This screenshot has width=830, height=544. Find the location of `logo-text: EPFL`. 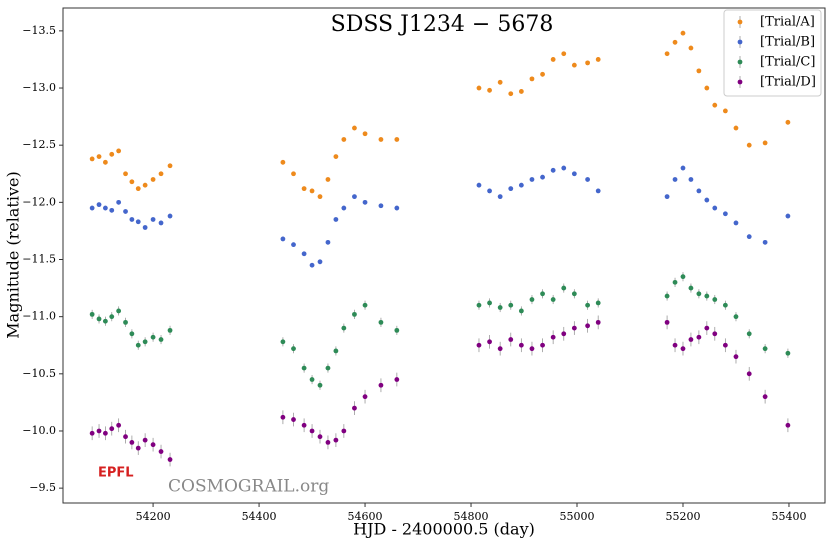

logo-text: EPFL is located at coordinates (116, 473).